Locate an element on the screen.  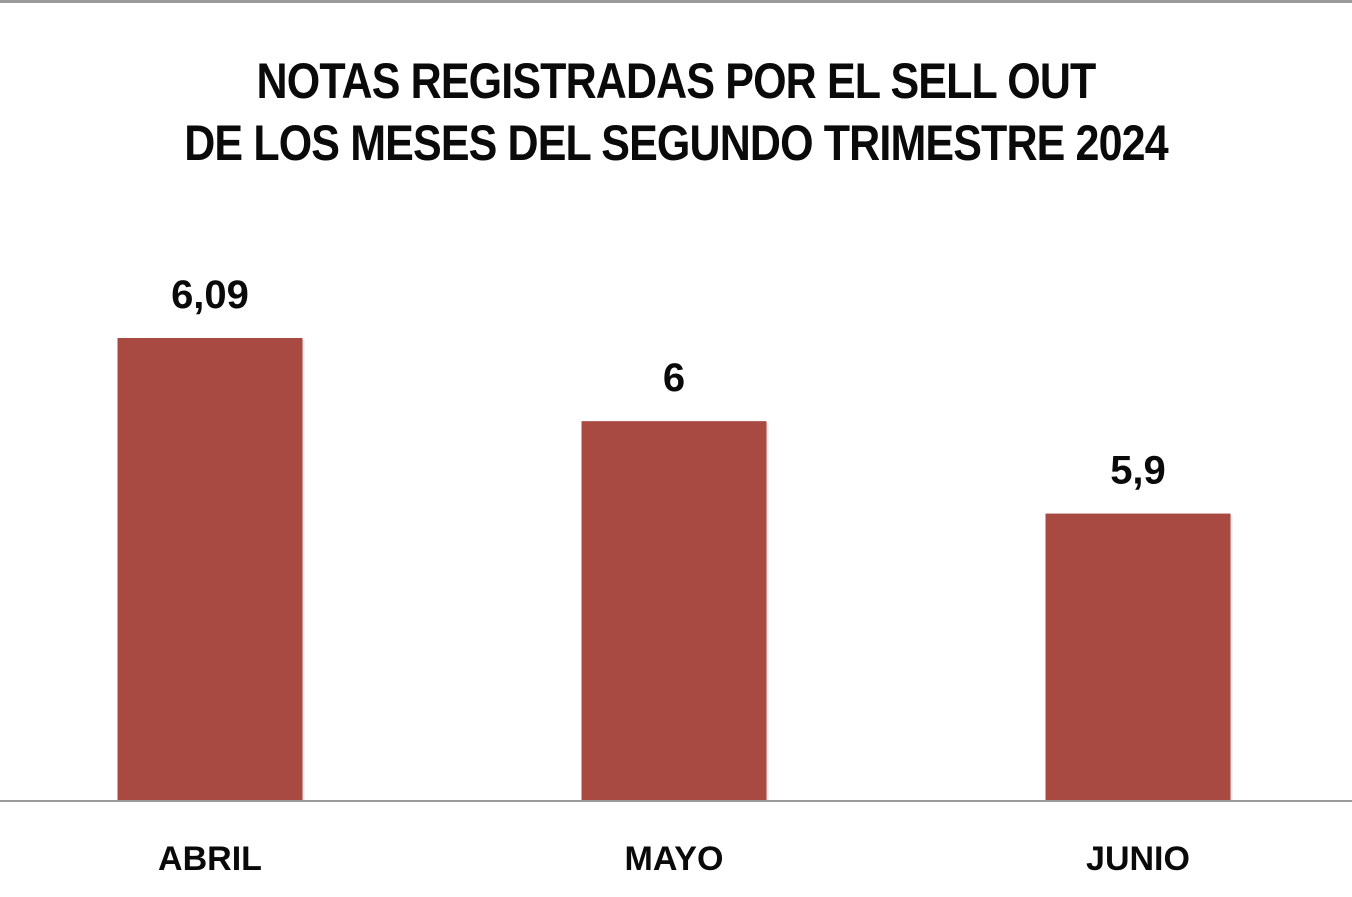
data-label-junio: 5,9 is located at coordinates (1138, 471).